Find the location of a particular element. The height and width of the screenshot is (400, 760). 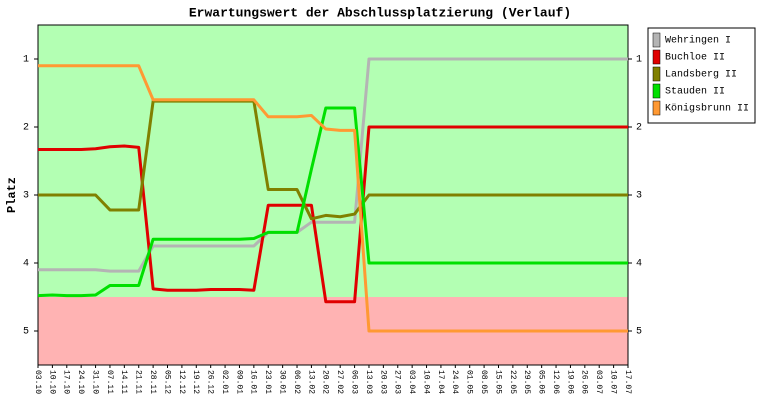

legend-label: Buchloe II is located at coordinates (695, 58).